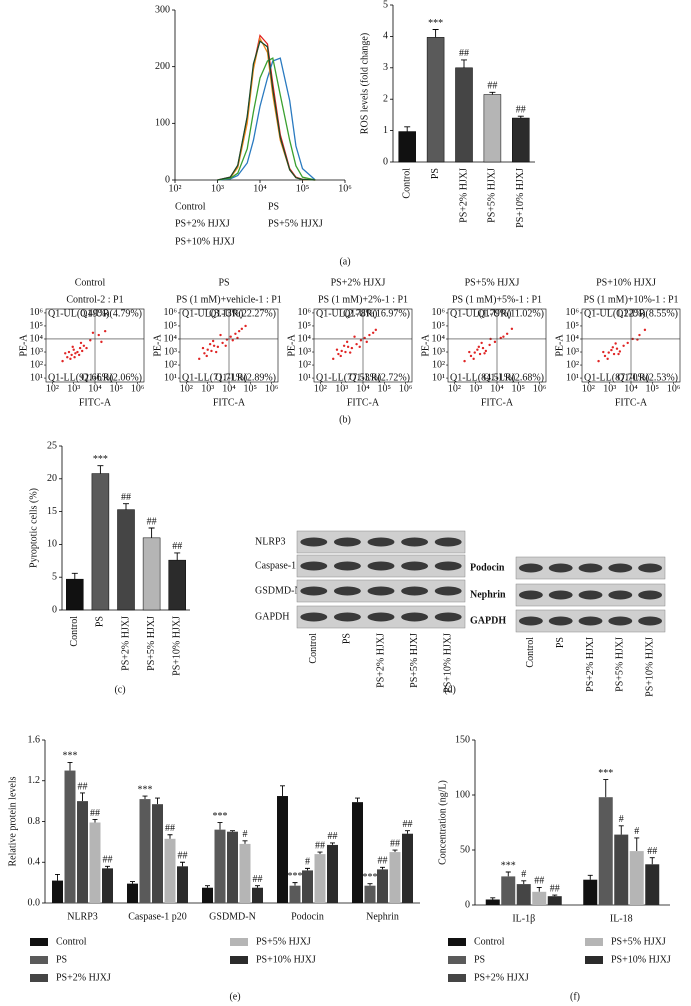  I want to click on panel-subtitle: PS (1 mM)+5%-1 : P1, so click(497, 299).